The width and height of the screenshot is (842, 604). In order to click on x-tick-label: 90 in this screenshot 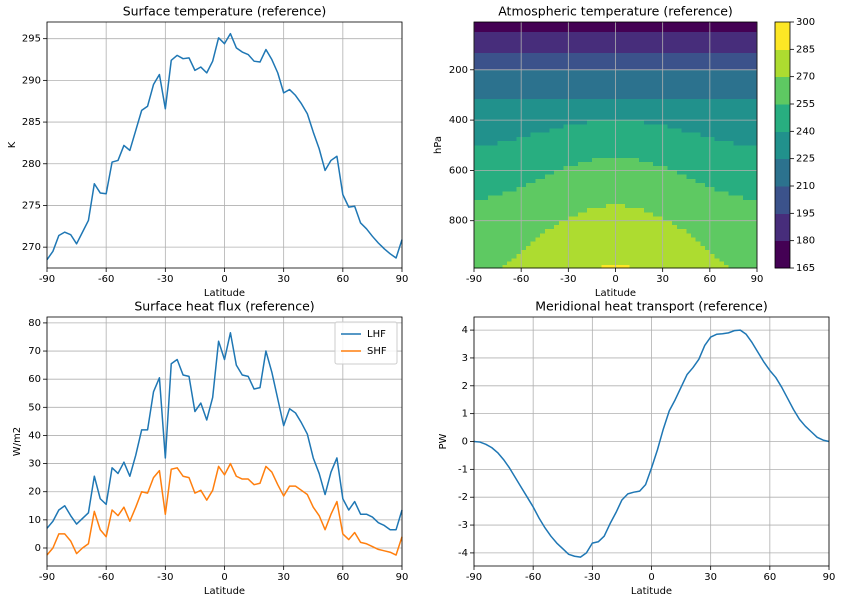, I will do `click(402, 279)`.